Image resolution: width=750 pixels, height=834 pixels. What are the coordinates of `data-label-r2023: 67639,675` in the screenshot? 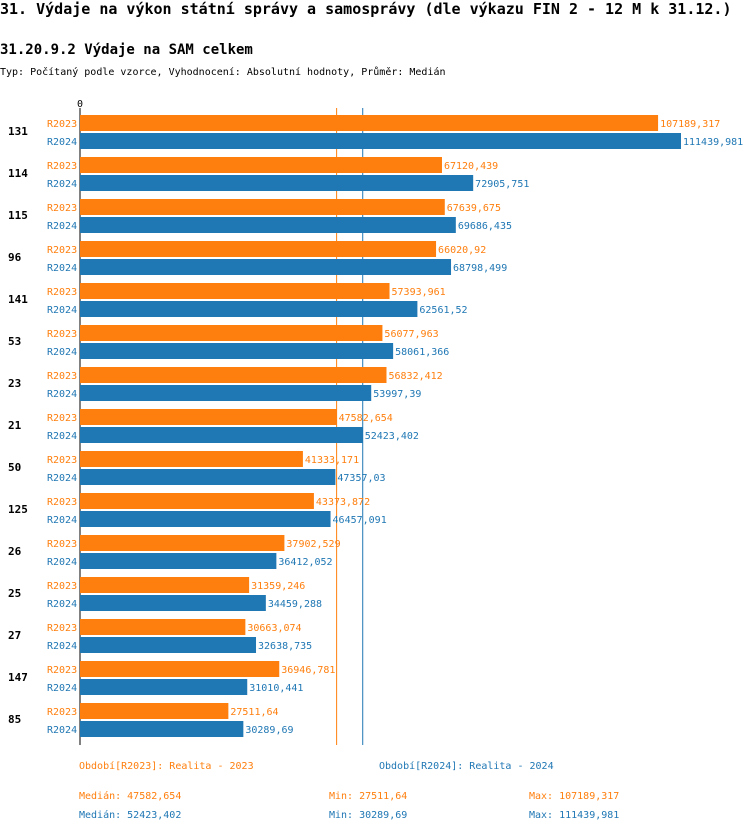 It's located at (474, 208).